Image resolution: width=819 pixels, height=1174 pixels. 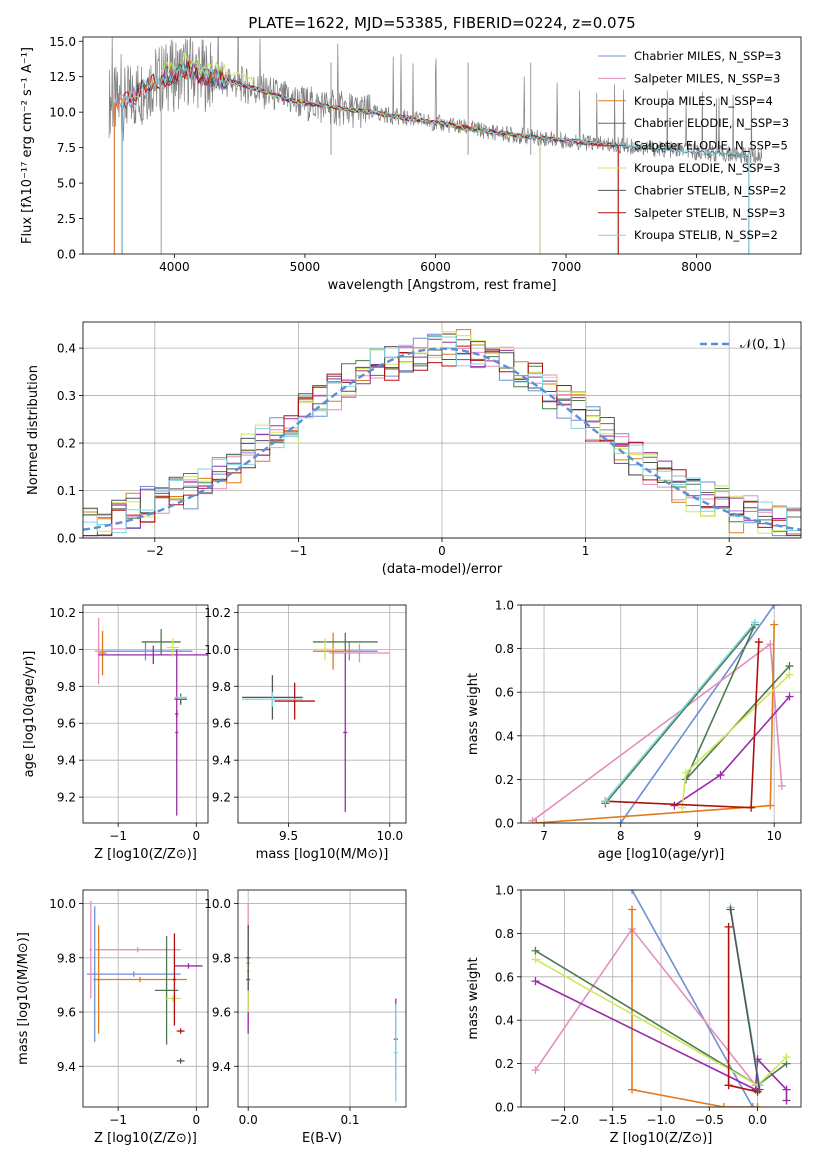 What do you see at coordinates (349, 1120) in the screenshot?
I see `x-tick-label: 0.1` at bounding box center [349, 1120].